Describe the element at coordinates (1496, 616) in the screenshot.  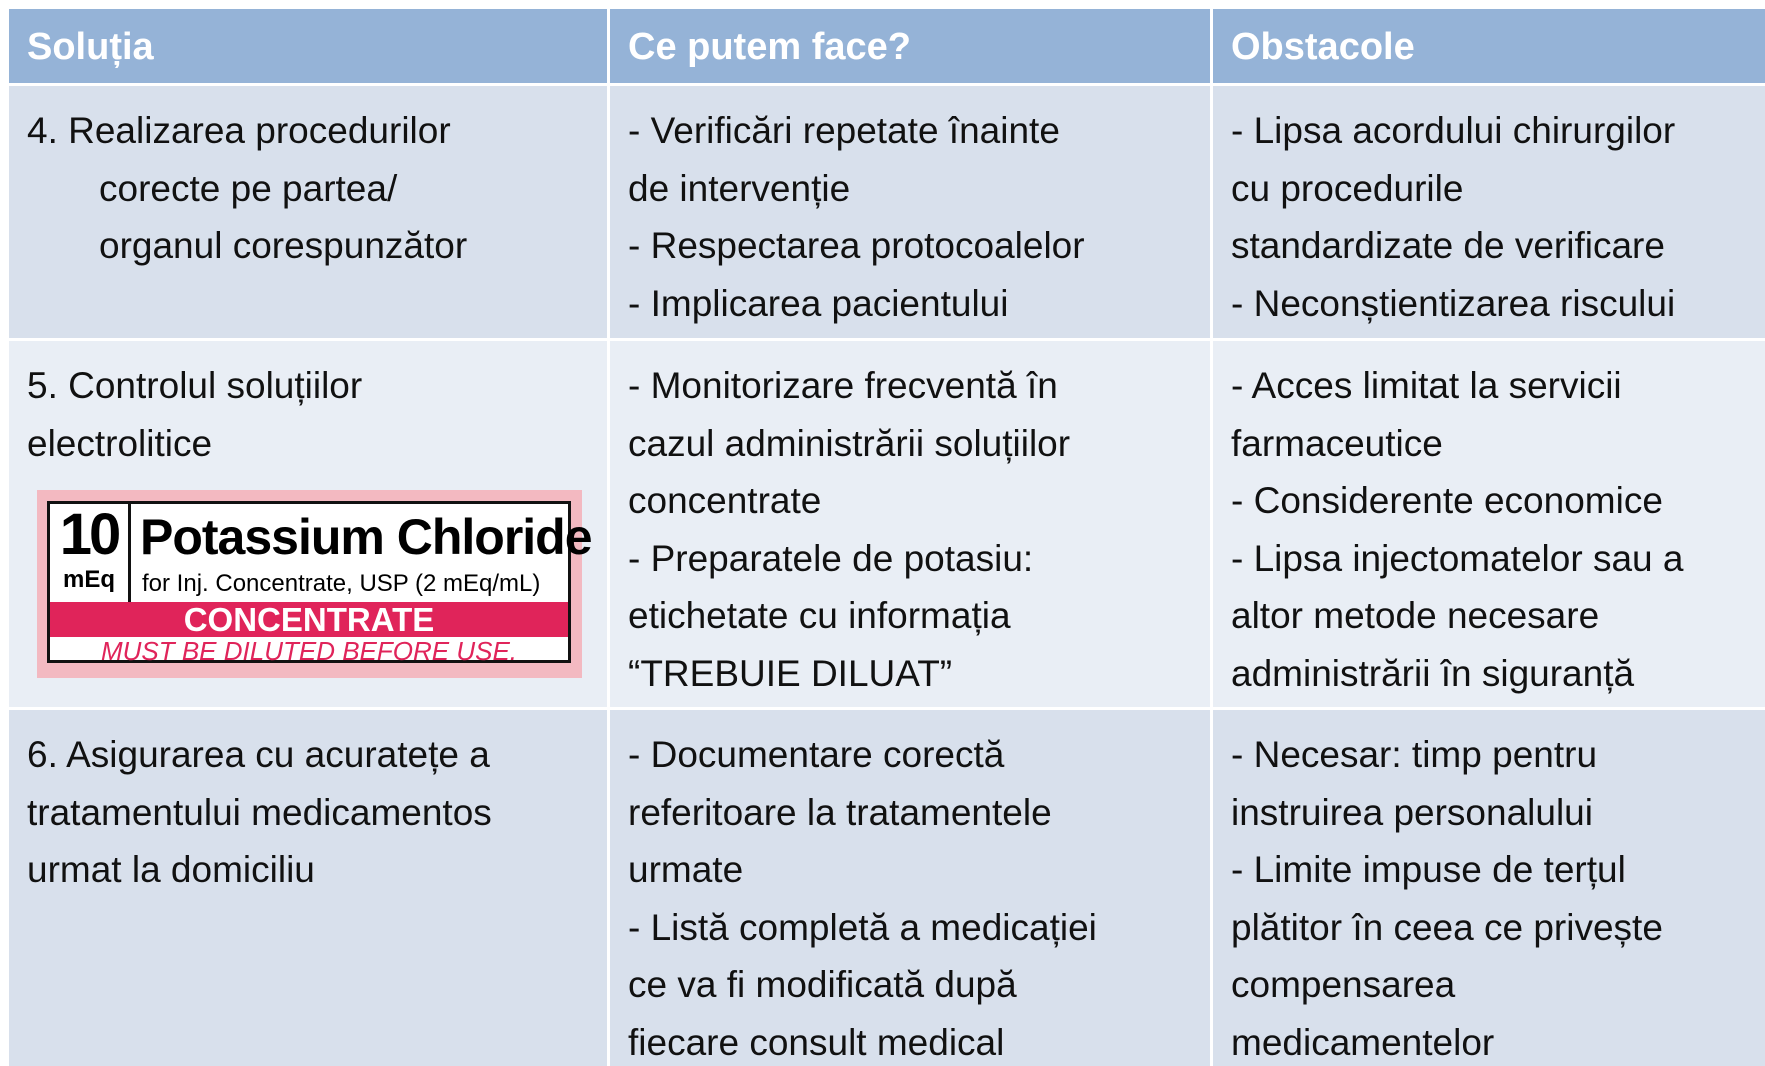
I see `cell-line: altor metode necesare` at that location.